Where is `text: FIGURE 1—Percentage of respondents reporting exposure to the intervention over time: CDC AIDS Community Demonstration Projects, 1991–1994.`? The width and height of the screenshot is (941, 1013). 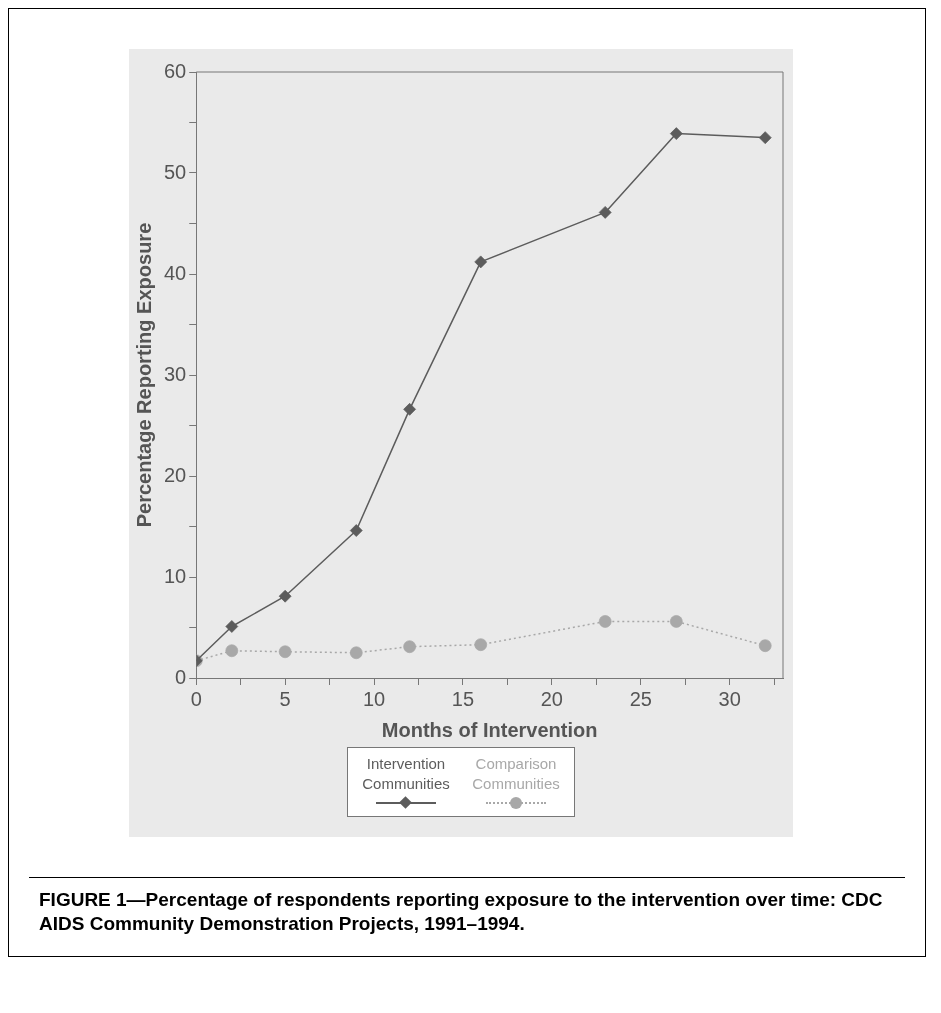 text: FIGURE 1—Percentage of respondents reporting exposure to the intervention over time: CDC AIDS Community Demonstration Projects, 1991–1994. is located at coordinates (461, 912).